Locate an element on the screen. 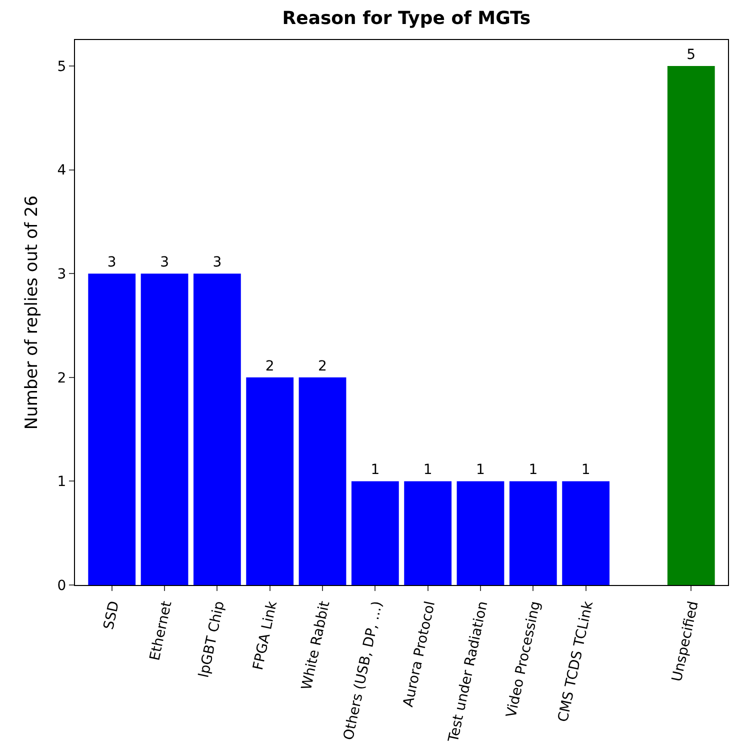 The height and width of the screenshot is (755, 739). y-tick-label: 0 is located at coordinates (61, 586).